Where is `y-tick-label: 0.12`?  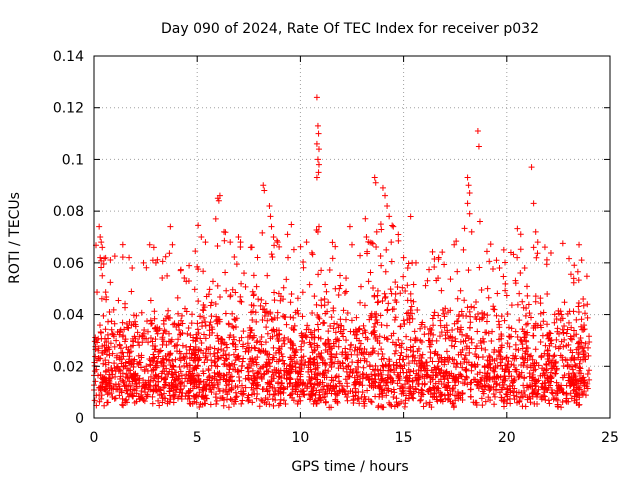 y-tick-label: 0.12 is located at coordinates (68, 109).